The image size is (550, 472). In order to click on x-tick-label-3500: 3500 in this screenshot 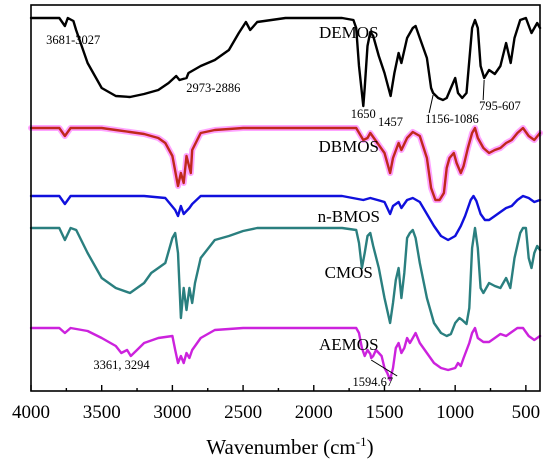, I will do `click(102, 412)`.